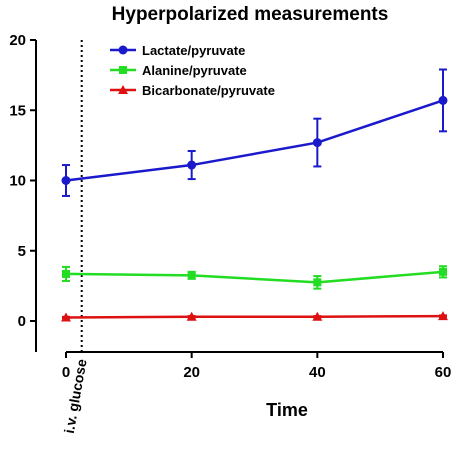 Image resolution: width=474 pixels, height=474 pixels. What do you see at coordinates (17, 181) in the screenshot?
I see `y-tick-label: 10` at bounding box center [17, 181].